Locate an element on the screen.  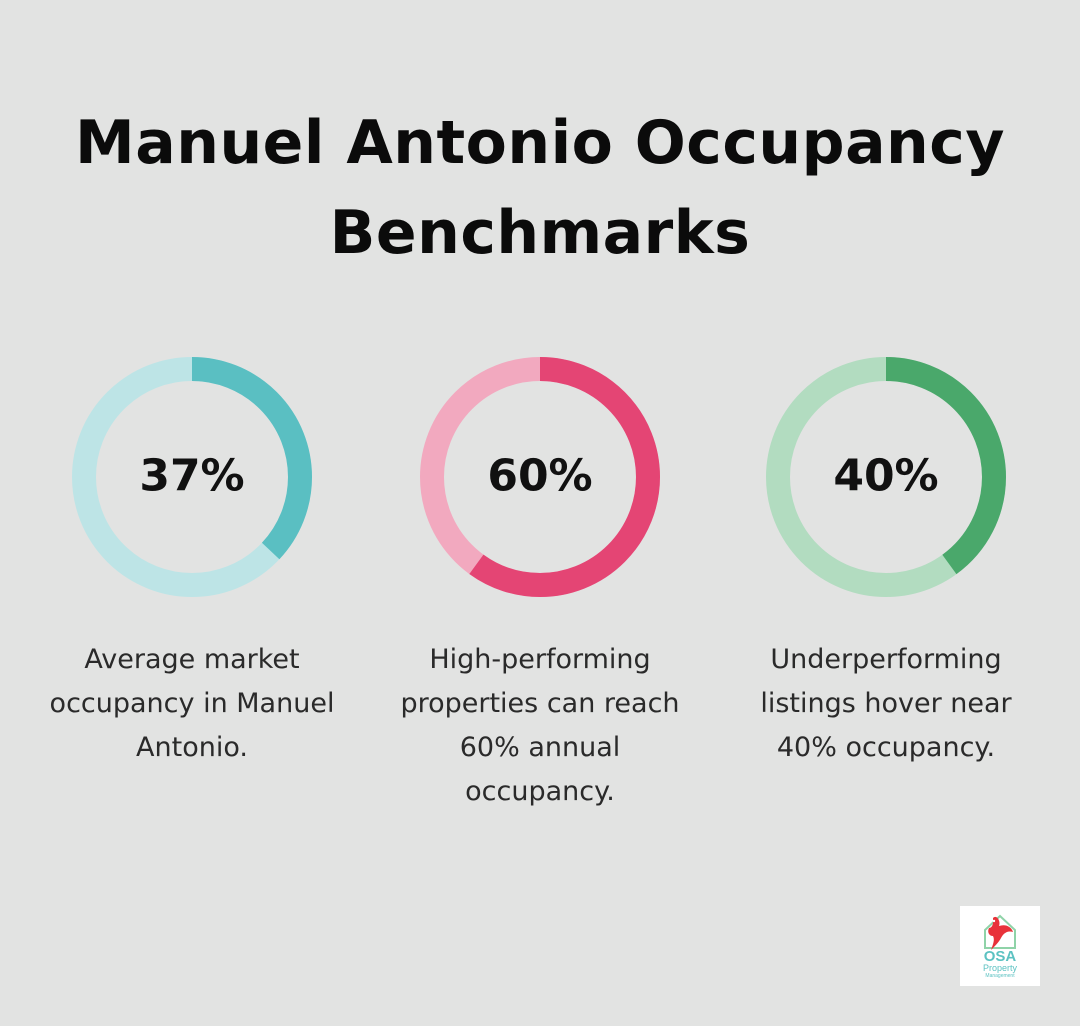
donut-value-1: 37% is located at coordinates (191, 476).